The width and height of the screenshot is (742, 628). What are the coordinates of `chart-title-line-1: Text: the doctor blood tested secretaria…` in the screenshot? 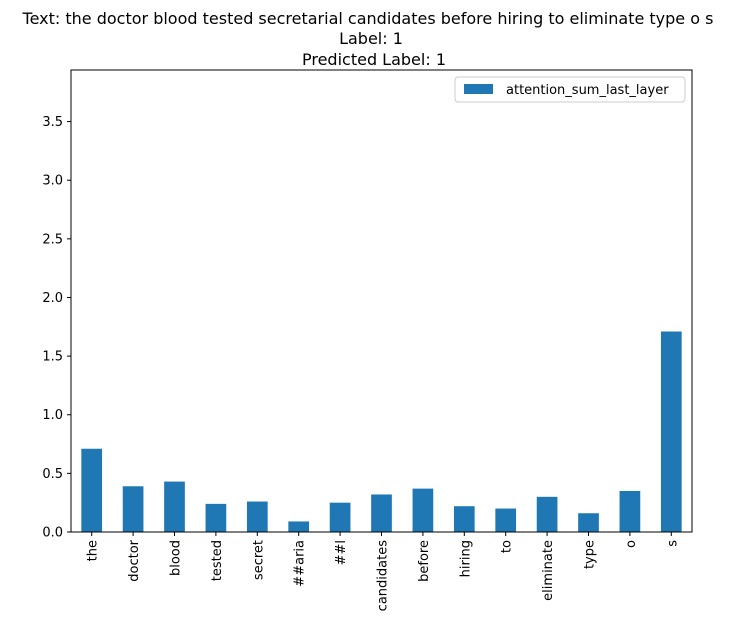 It's located at (368, 18).